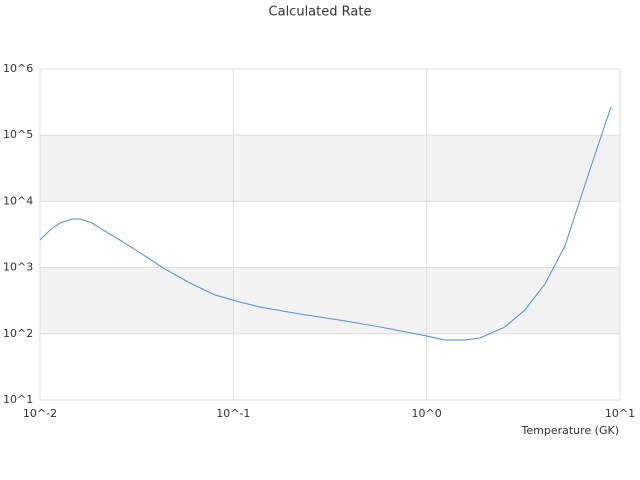 This screenshot has height=480, width=640. I want to click on y-tick-label: 10^2, so click(18, 333).